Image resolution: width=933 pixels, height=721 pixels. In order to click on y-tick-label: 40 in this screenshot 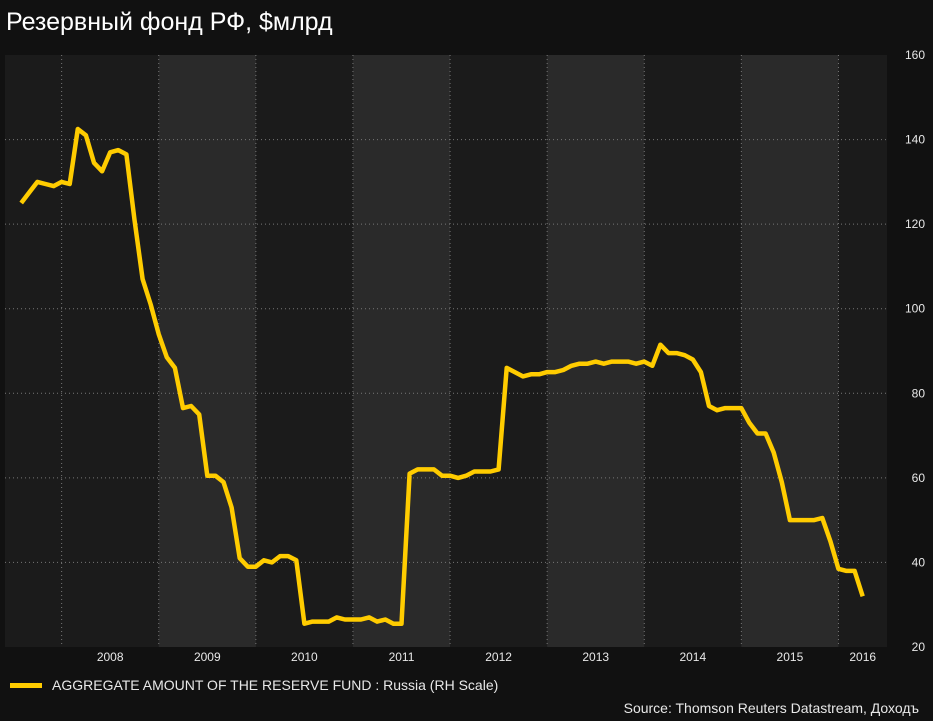, I will do `click(919, 562)`.